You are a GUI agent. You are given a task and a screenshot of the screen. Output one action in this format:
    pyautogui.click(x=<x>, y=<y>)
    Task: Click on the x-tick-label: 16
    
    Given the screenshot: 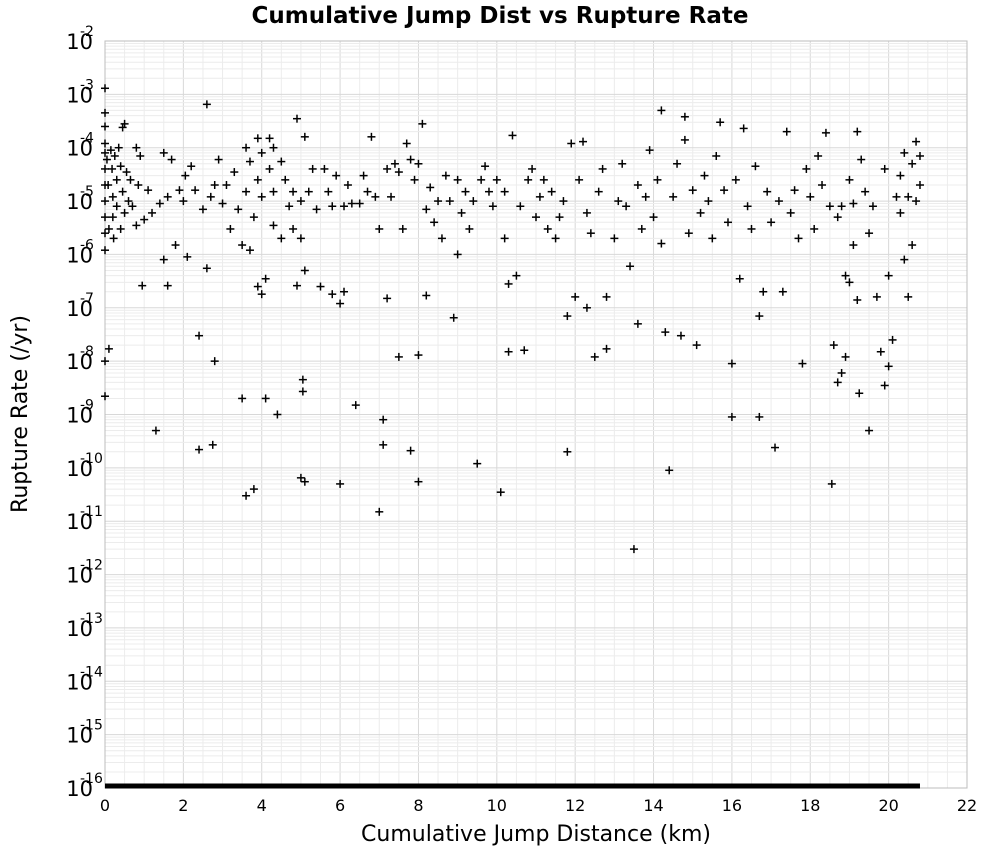 What is the action you would take?
    pyautogui.click(x=732, y=805)
    